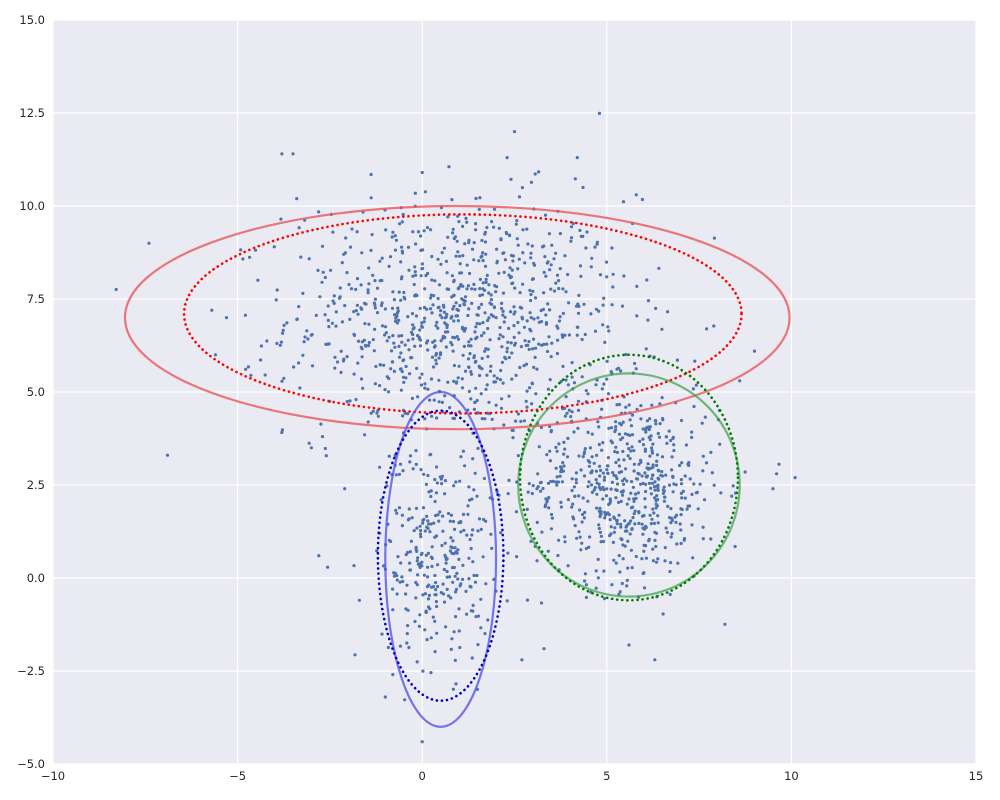 This screenshot has height=800, width=1000. I want to click on y-tick-label: 15.0, so click(32, 20).